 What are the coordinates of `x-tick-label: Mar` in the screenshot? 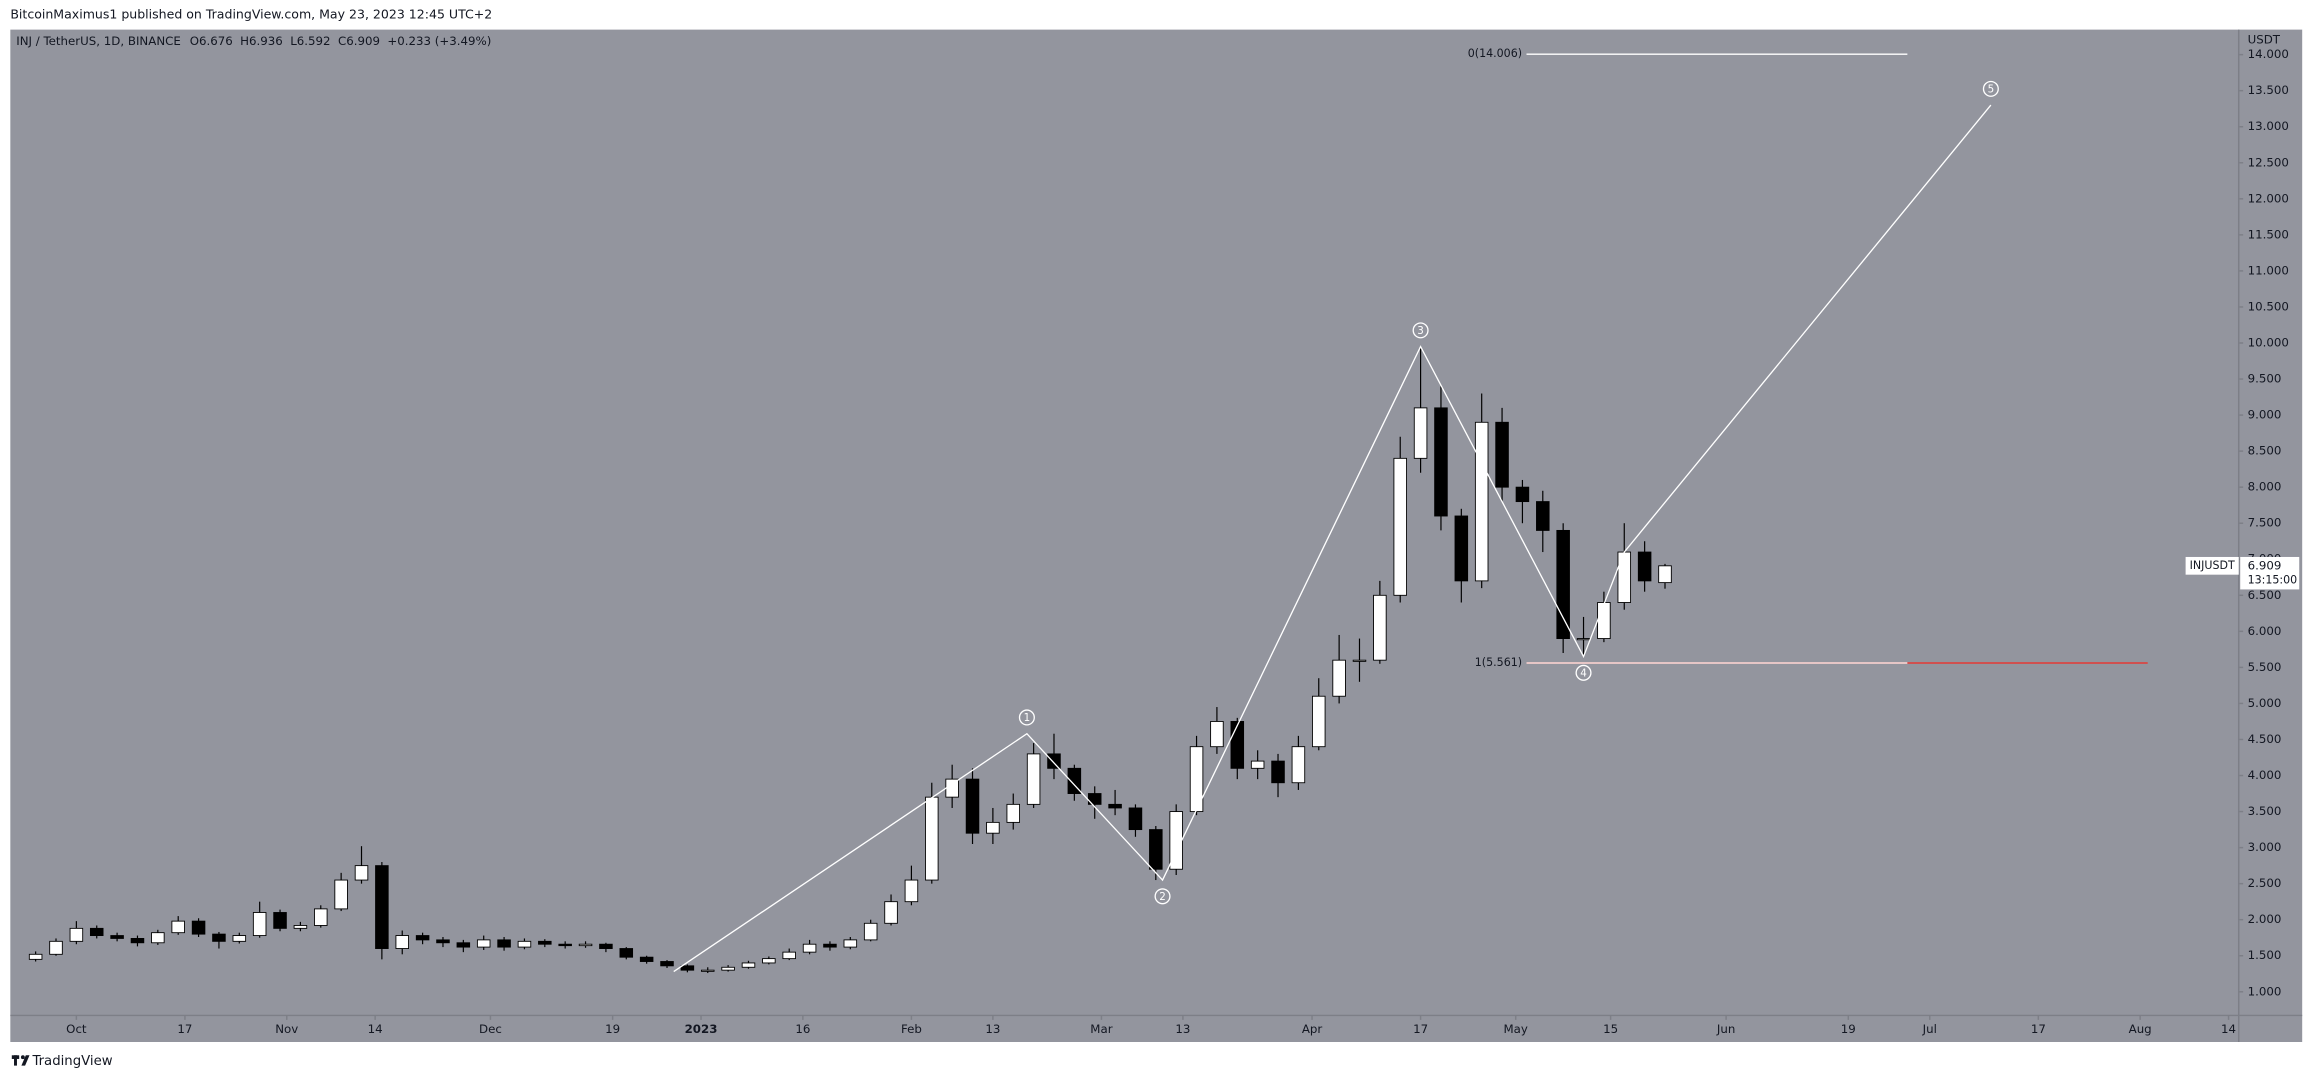 It's located at (1101, 1029).